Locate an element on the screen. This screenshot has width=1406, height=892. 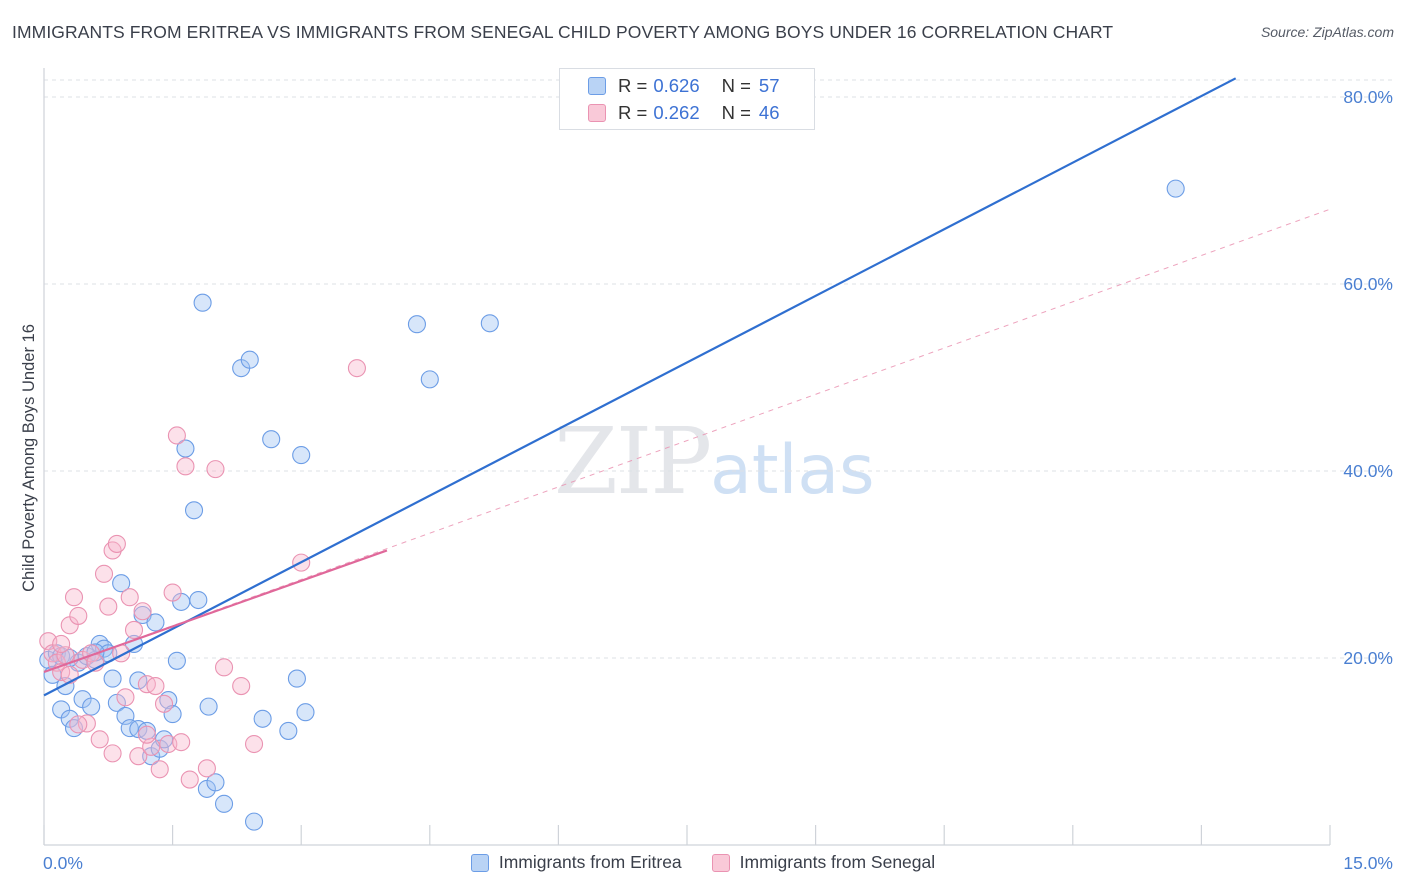
stats-row-eritrea: R = 0.626 N = 57 is located at coordinates (684, 86).